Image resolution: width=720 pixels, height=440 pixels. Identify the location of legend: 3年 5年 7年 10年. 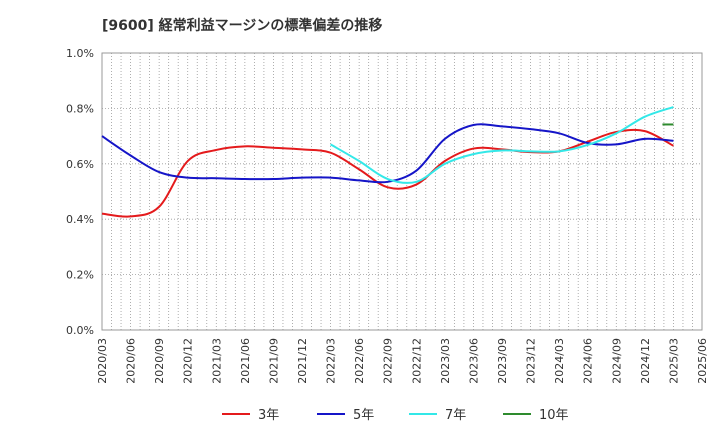
(395, 415).